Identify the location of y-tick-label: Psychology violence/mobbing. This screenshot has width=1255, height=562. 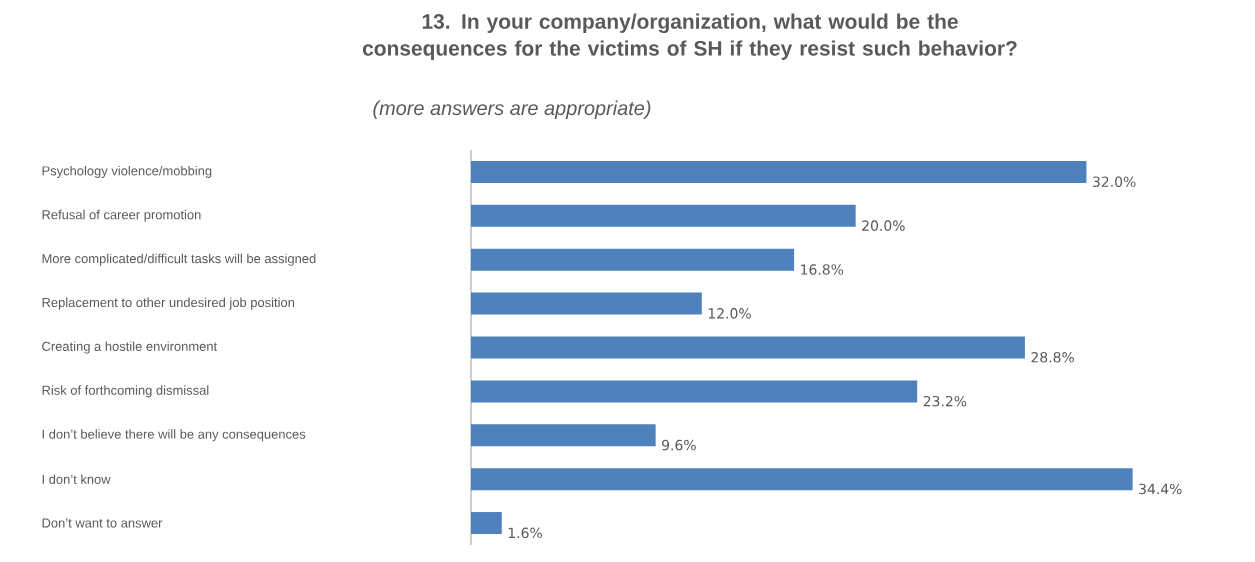
(127, 171).